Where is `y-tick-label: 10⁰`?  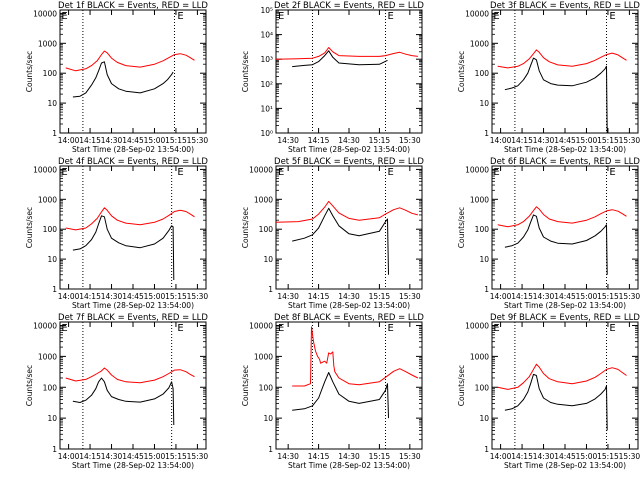 y-tick-label: 10⁰ is located at coordinates (266, 133).